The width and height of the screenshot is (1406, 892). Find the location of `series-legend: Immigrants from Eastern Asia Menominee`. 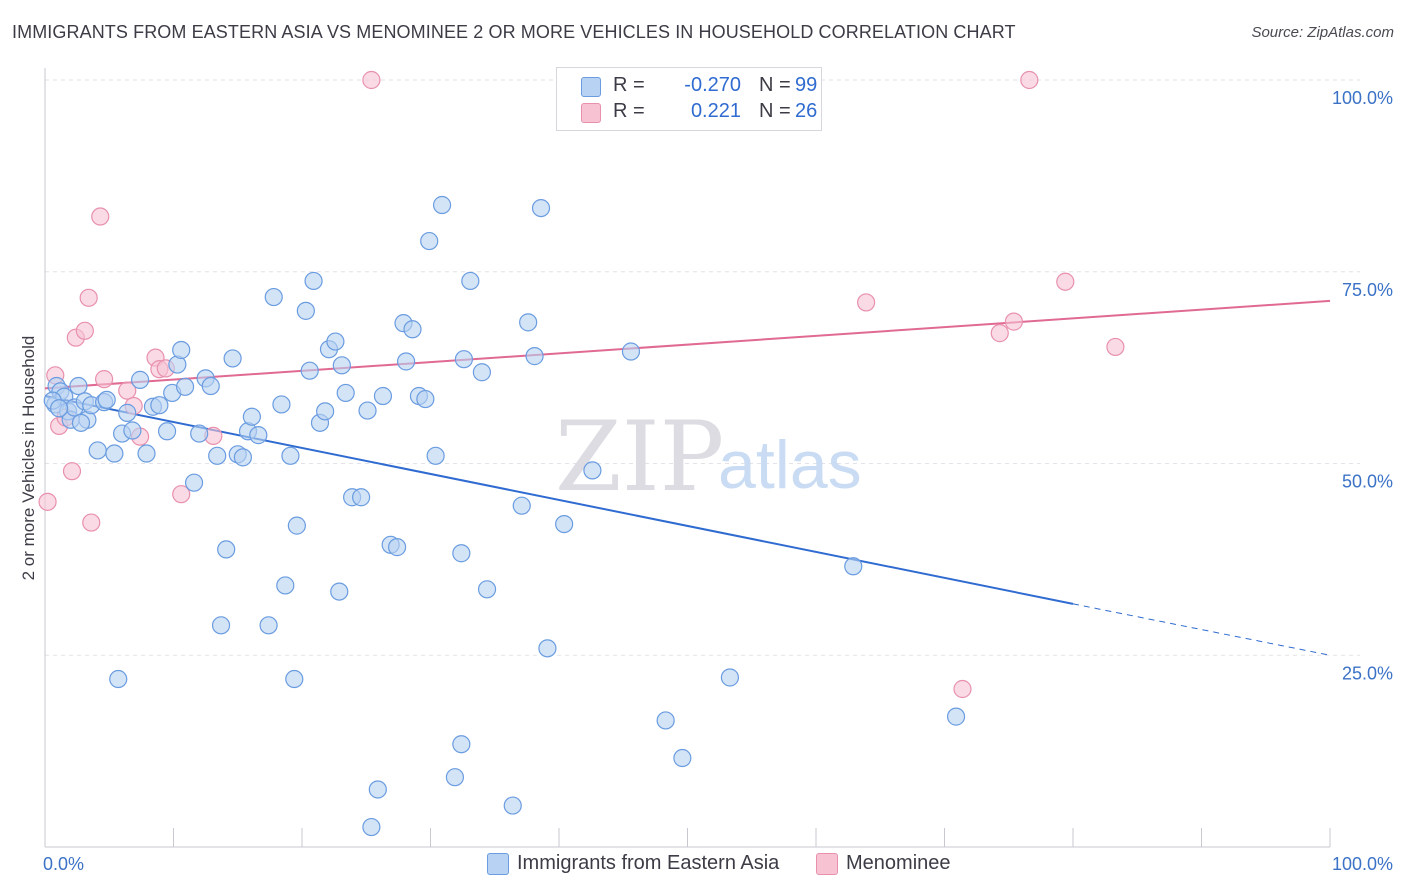

series-legend: Immigrants from Eastern Asia Menominee is located at coordinates (703, 865).